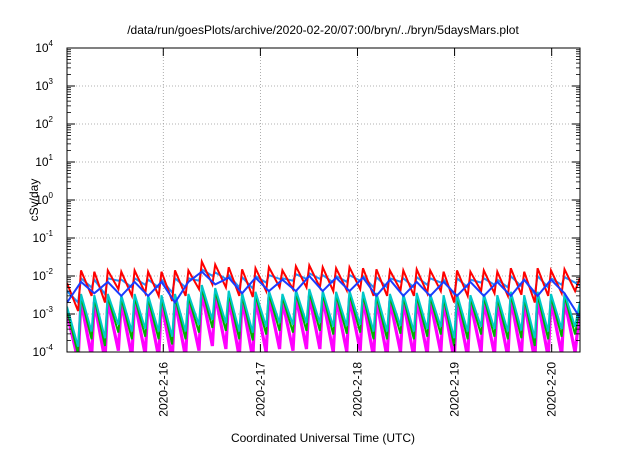 This screenshot has height=453, width=640. I want to click on y-tick-label: 10⁻⁴, so click(43, 351).